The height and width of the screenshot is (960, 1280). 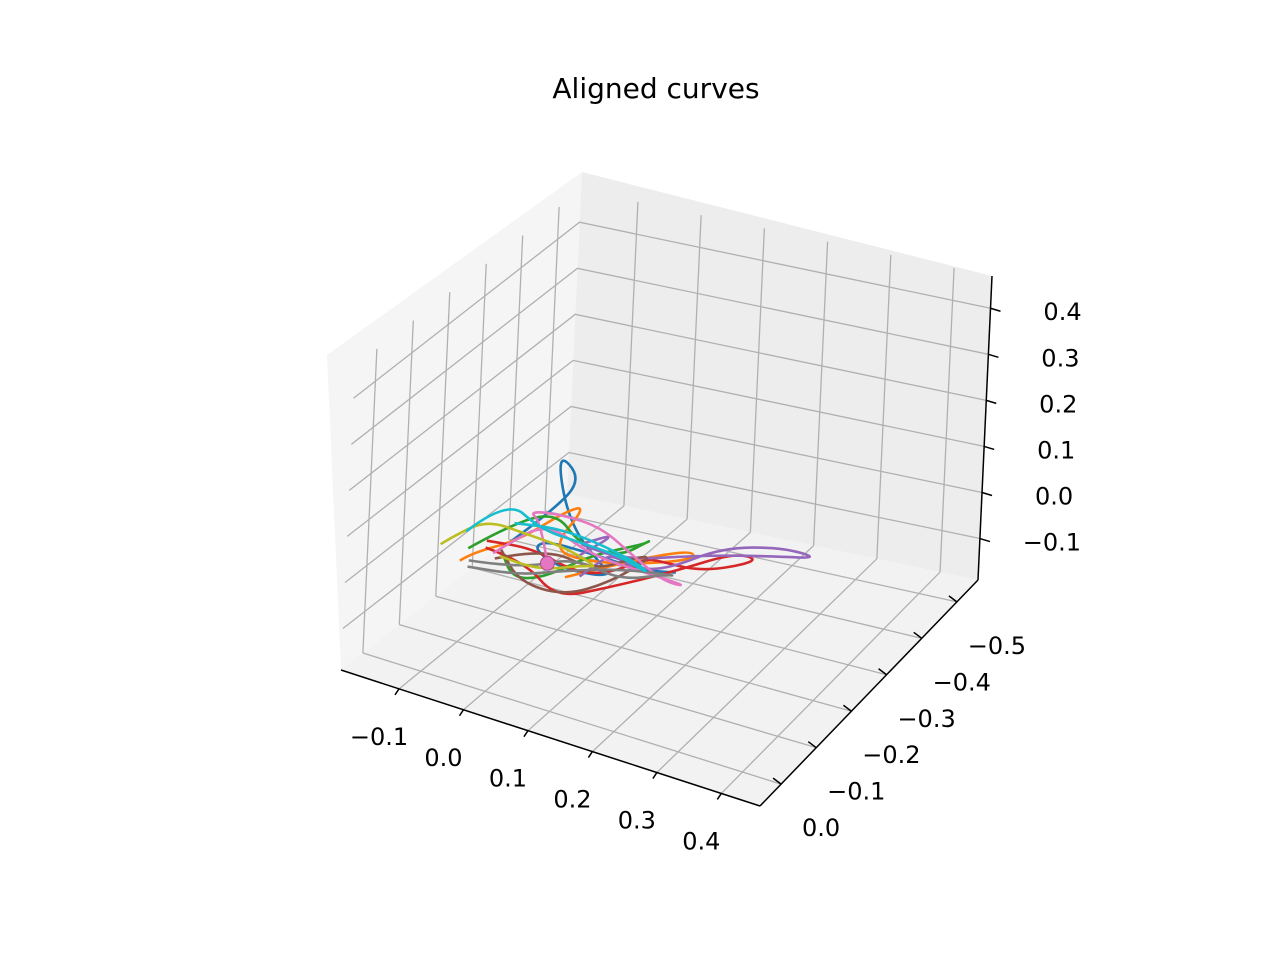 I want to click on curves, so click(x=625, y=527).